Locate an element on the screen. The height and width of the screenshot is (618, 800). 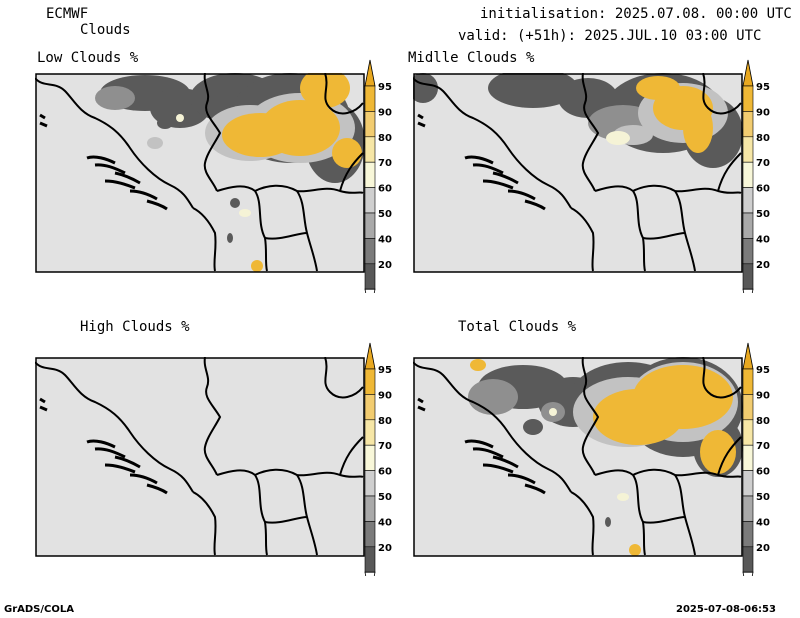
land-background is located at coordinates (200, 457).